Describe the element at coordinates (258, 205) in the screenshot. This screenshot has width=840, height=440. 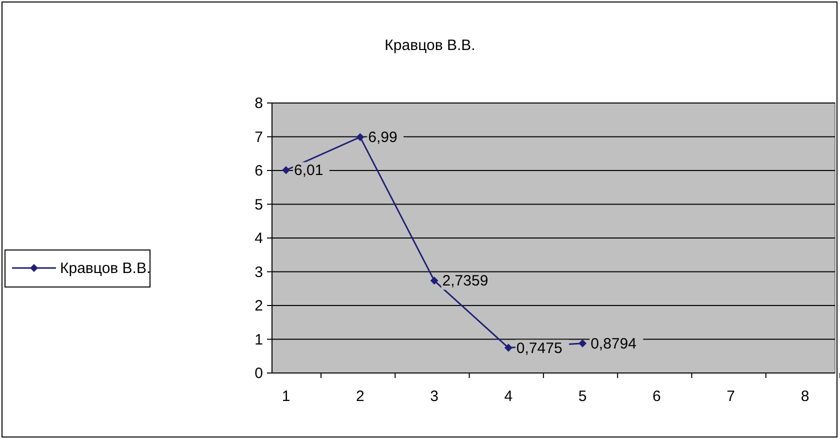
I see `y-tick-label: 5` at that location.